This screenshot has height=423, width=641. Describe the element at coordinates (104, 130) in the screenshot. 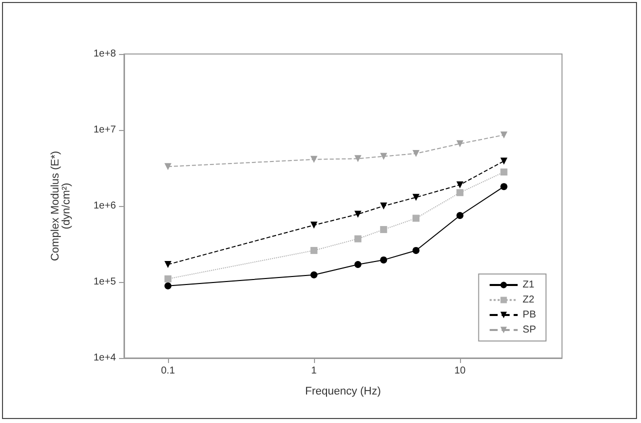

I see `y-tick-label: 1e+7` at that location.